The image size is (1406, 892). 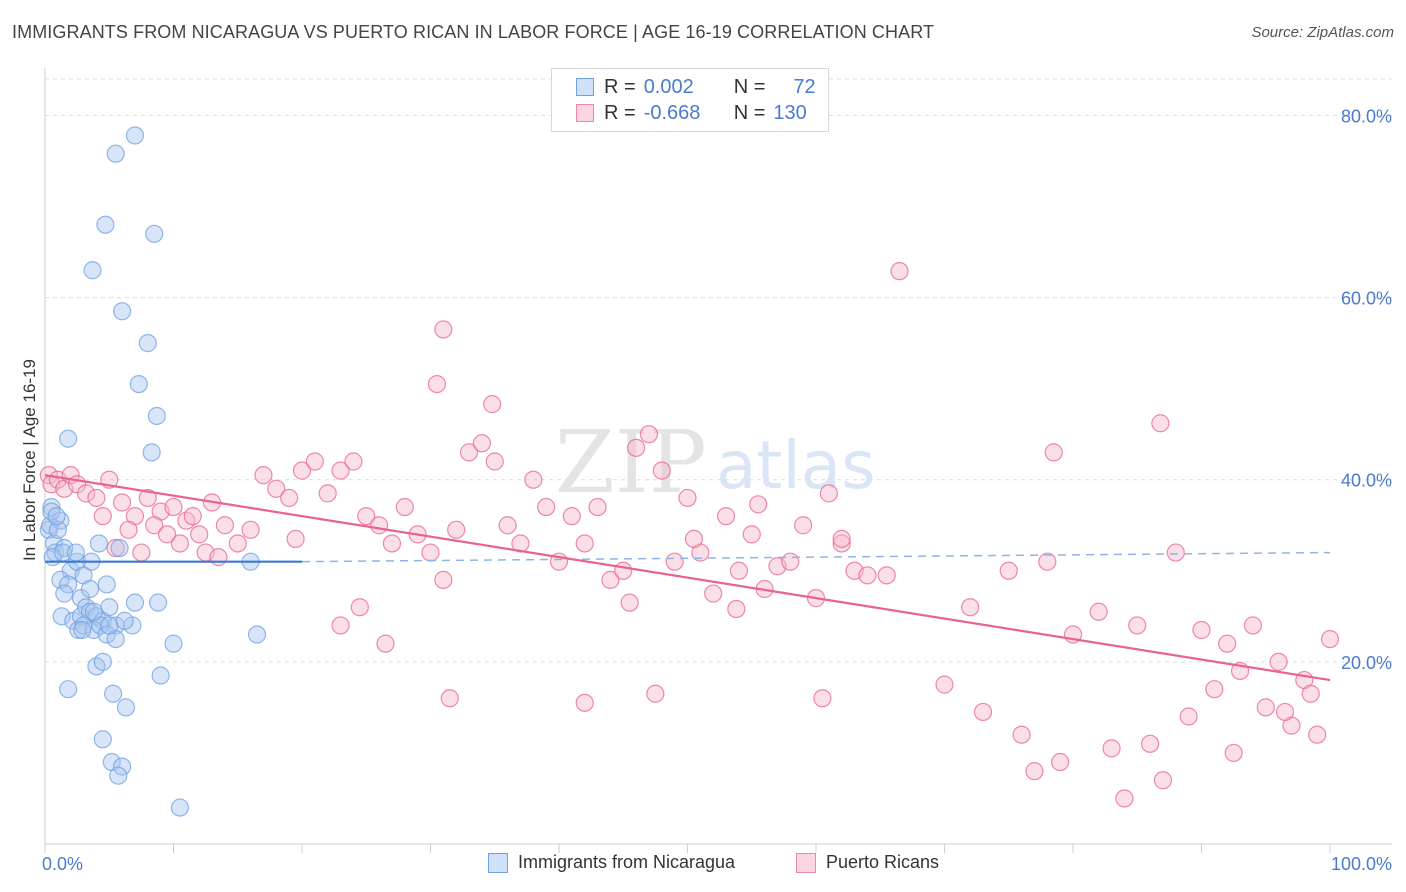 I want to click on watermark-atlas: atlas, so click(x=796, y=465).